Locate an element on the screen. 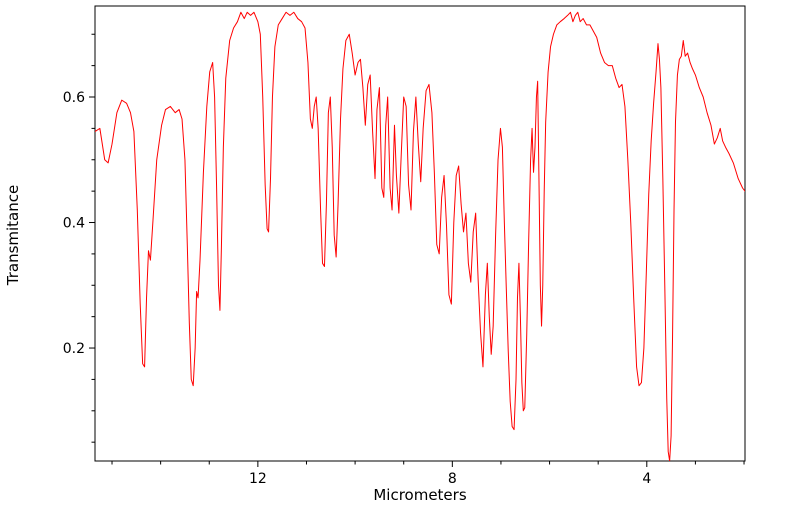 This screenshot has height=516, width=799. x-tick-label: 12 is located at coordinates (258, 479).